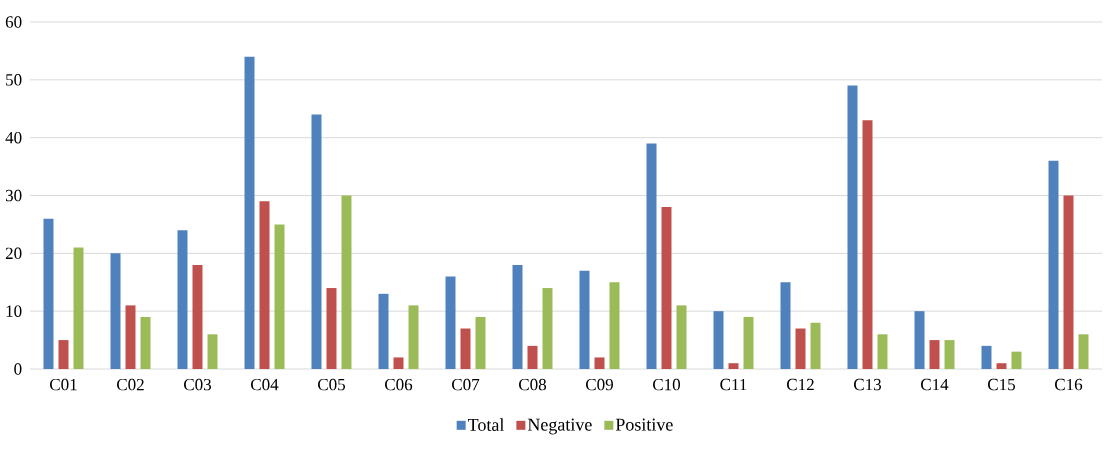  What do you see at coordinates (13, 137) in the screenshot?
I see `y-tick-label: 40` at bounding box center [13, 137].